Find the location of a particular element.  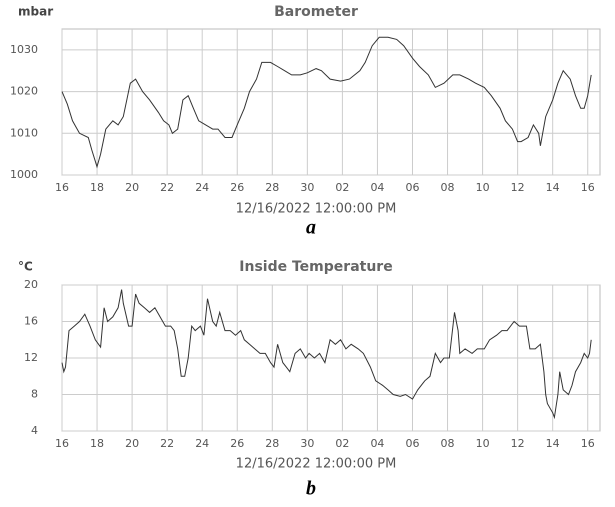

panel-caption: a is located at coordinates (311, 228).